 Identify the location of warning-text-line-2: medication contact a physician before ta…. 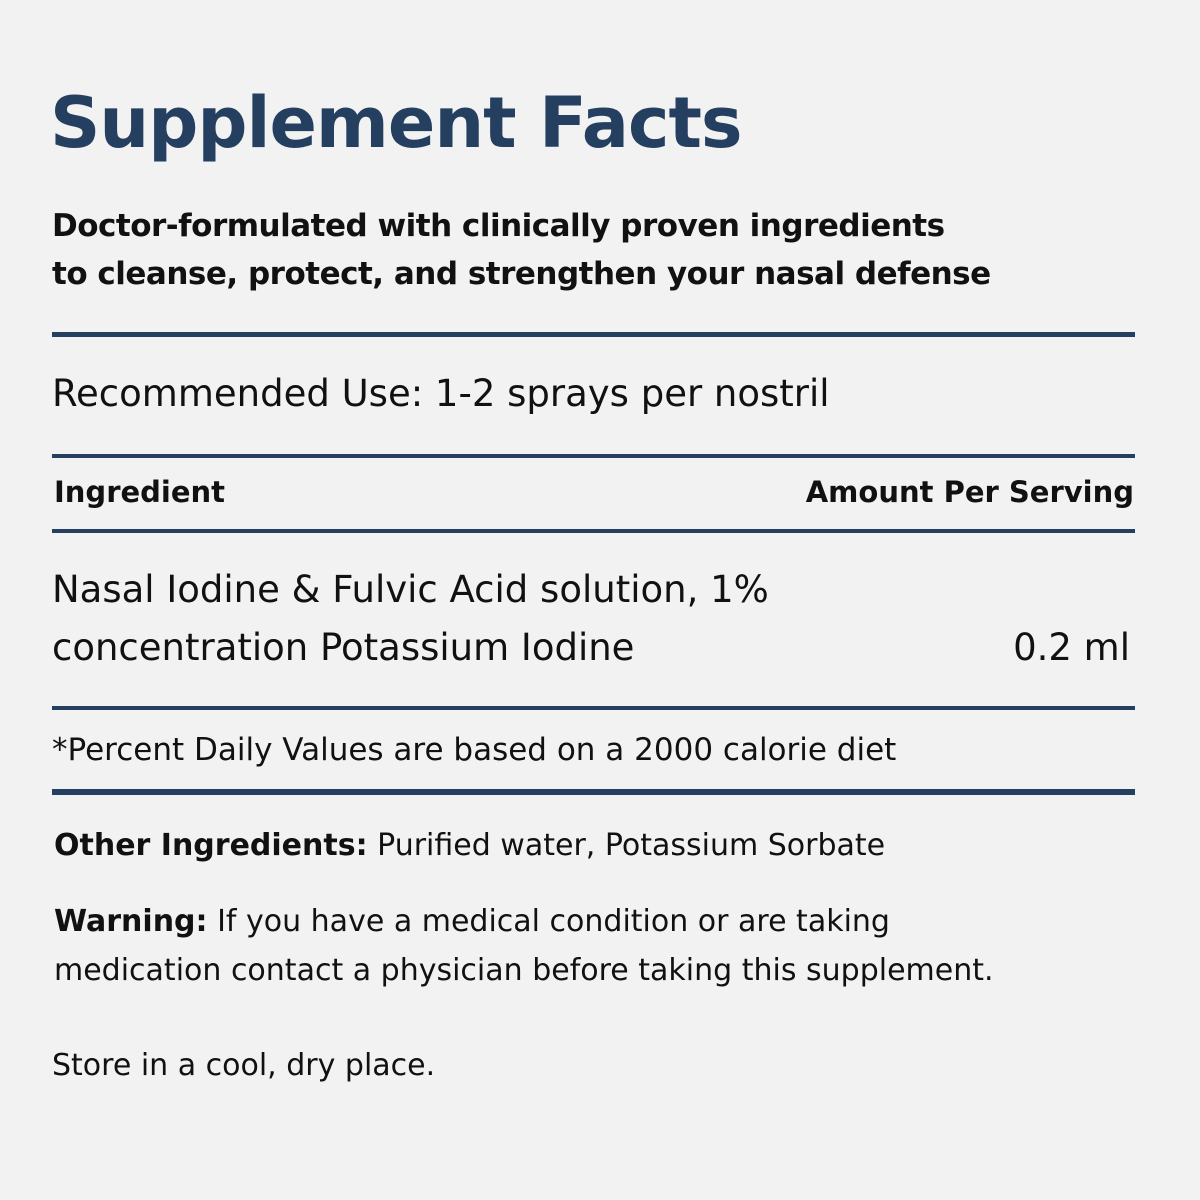
(524, 970).